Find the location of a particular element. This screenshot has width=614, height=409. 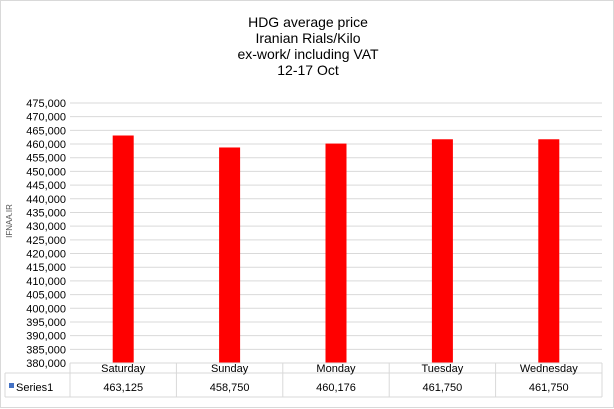

y-tick-label: 405,000 is located at coordinates (46, 296).